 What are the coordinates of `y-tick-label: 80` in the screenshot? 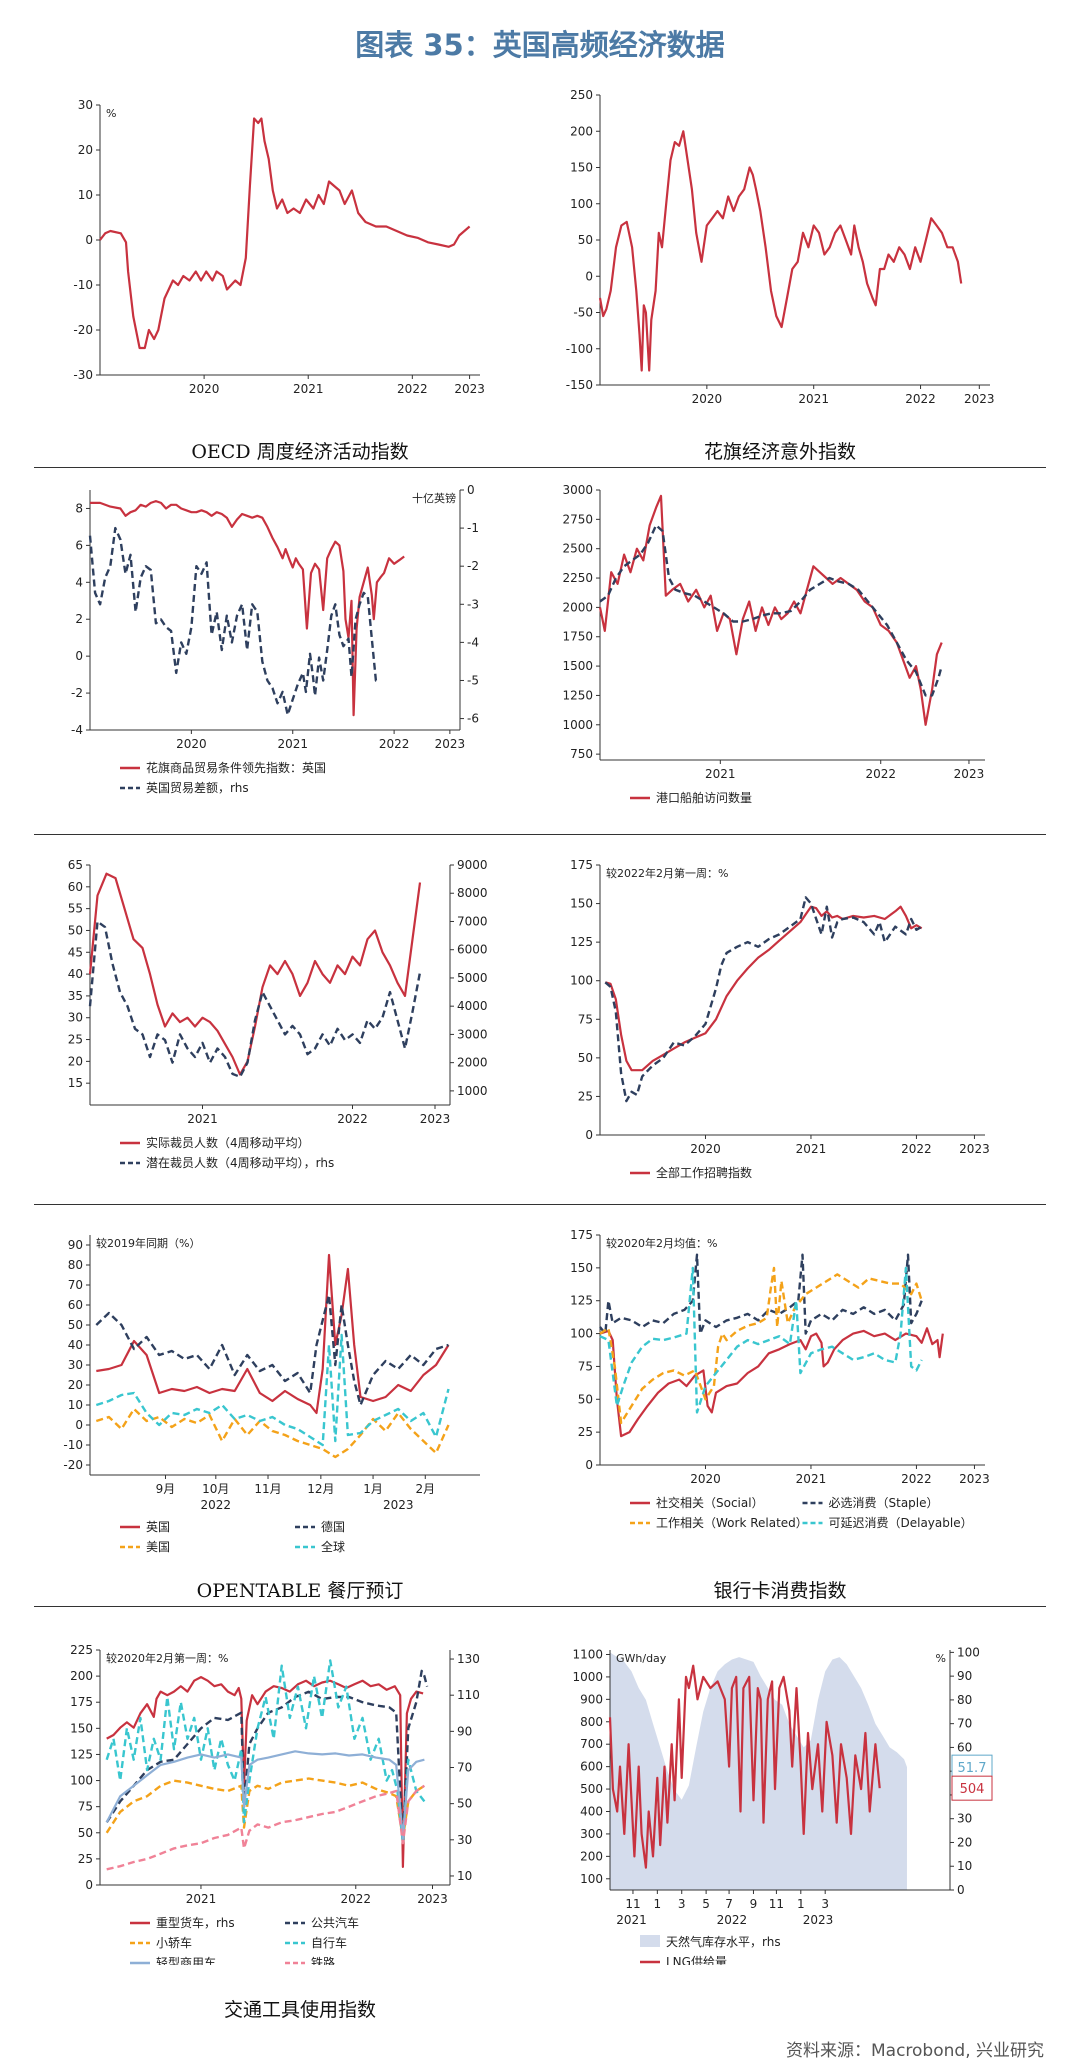 It's located at (75, 1265).